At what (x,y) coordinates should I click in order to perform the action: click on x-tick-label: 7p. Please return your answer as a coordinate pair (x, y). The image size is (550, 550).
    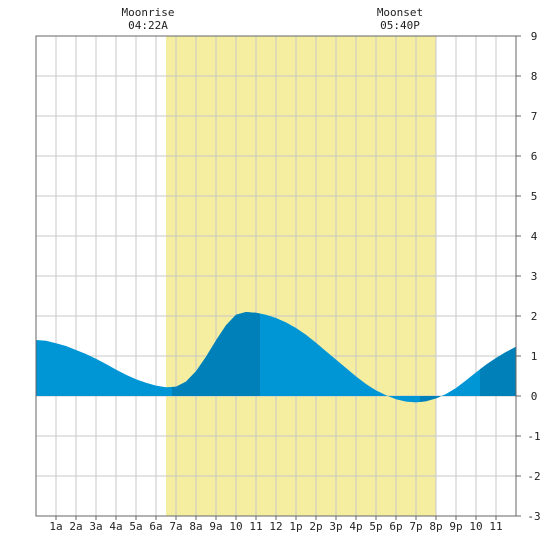
    Looking at the image, I should click on (415, 526).